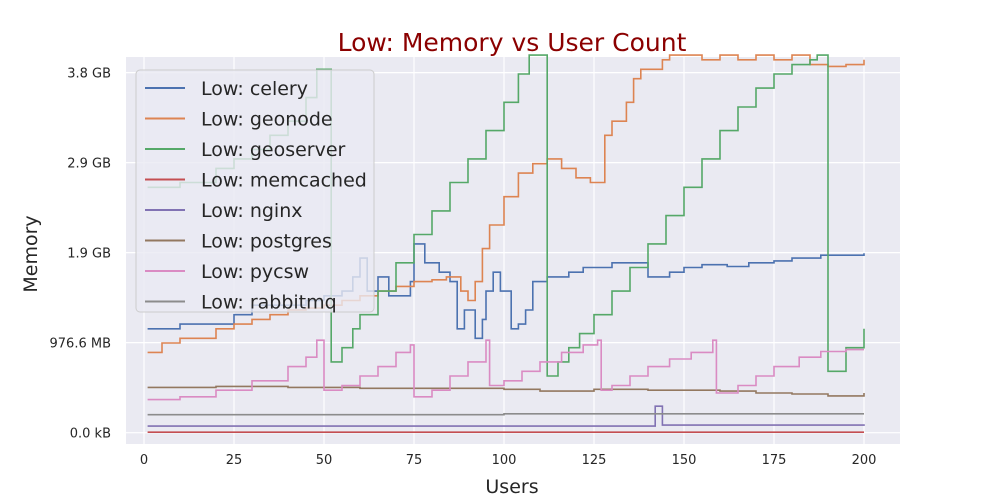 The width and height of the screenshot is (1000, 500). Describe the element at coordinates (254, 89) in the screenshot. I see `legend-label-celery: Low: celery` at that location.